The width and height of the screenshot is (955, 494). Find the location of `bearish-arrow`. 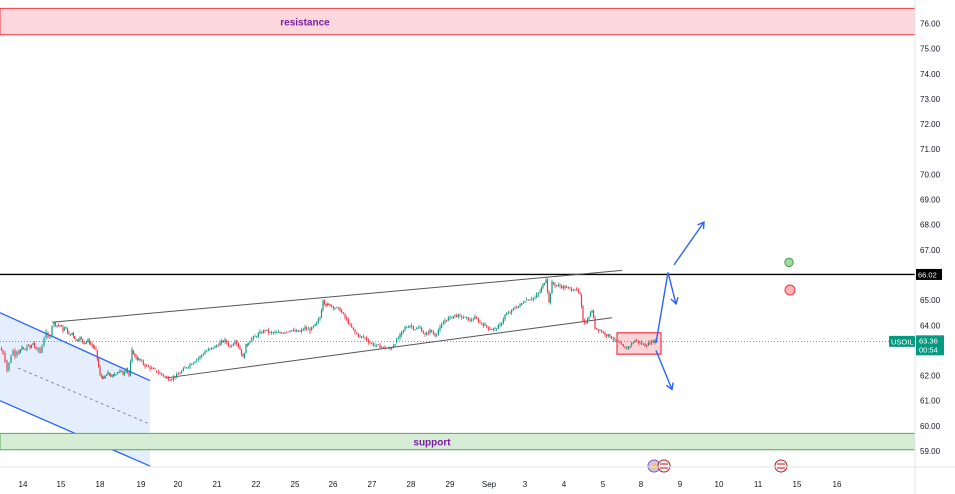

bearish-arrow is located at coordinates (664, 370).